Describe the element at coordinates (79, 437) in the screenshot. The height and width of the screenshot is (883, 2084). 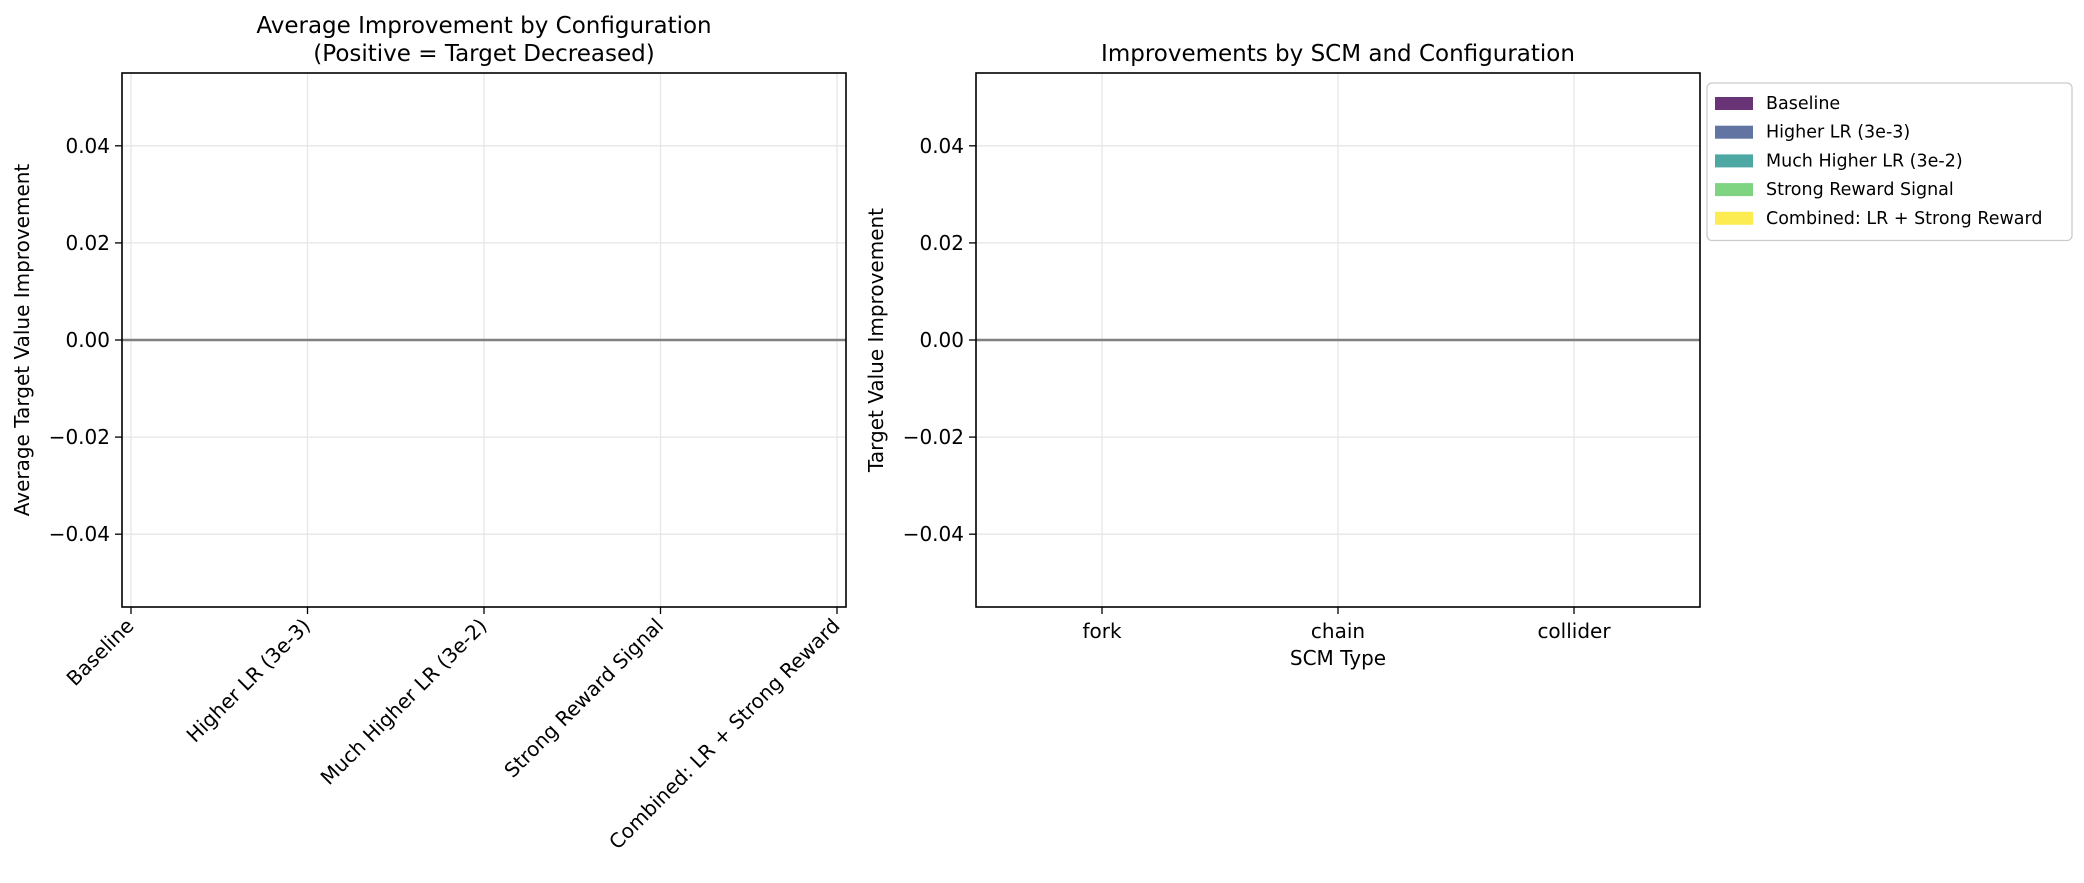
I see `chart-1-ytick-label-1: −0.02` at that location.